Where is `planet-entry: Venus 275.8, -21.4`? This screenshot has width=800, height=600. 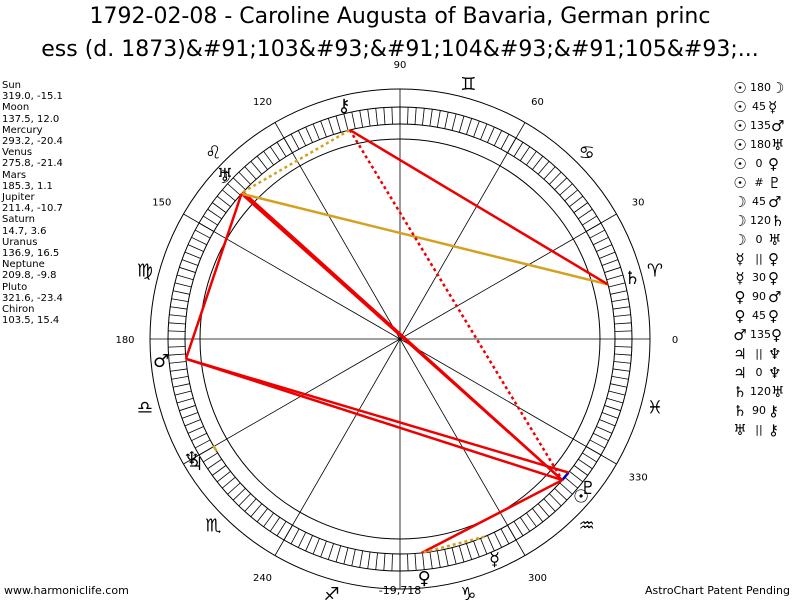 planet-entry: Venus 275.8, -21.4 is located at coordinates (62, 158).